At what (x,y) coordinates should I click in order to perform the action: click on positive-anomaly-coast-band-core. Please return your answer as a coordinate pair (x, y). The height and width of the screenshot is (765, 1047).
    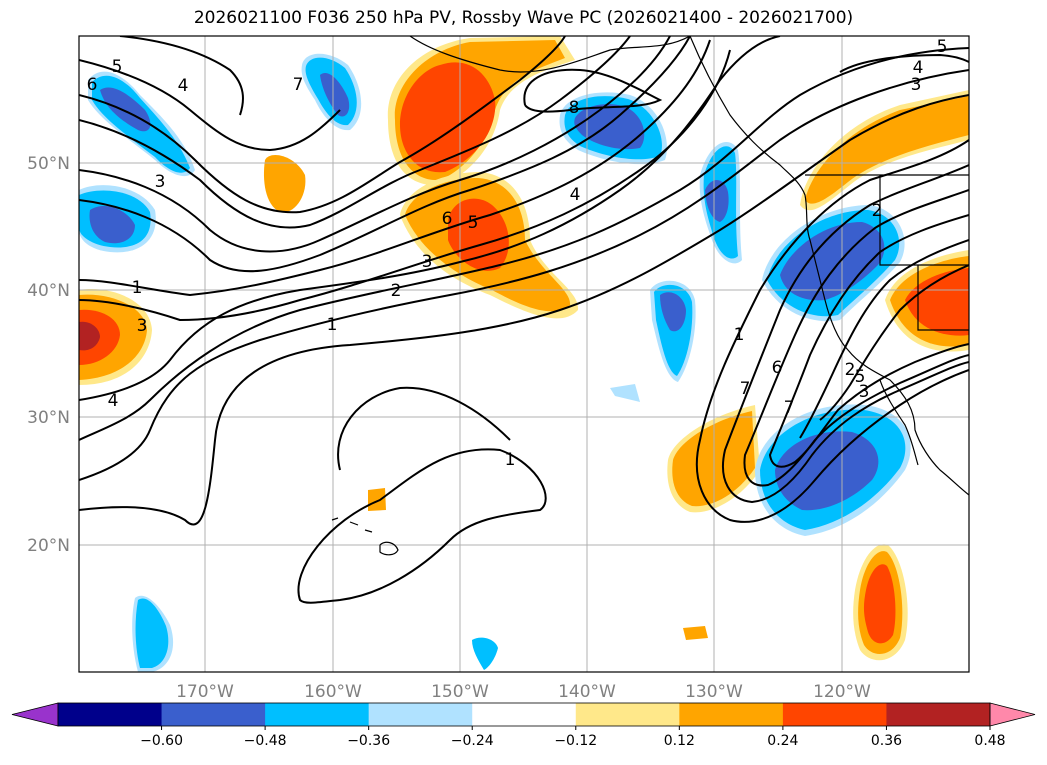
    Looking at the image, I should click on (887, 150).